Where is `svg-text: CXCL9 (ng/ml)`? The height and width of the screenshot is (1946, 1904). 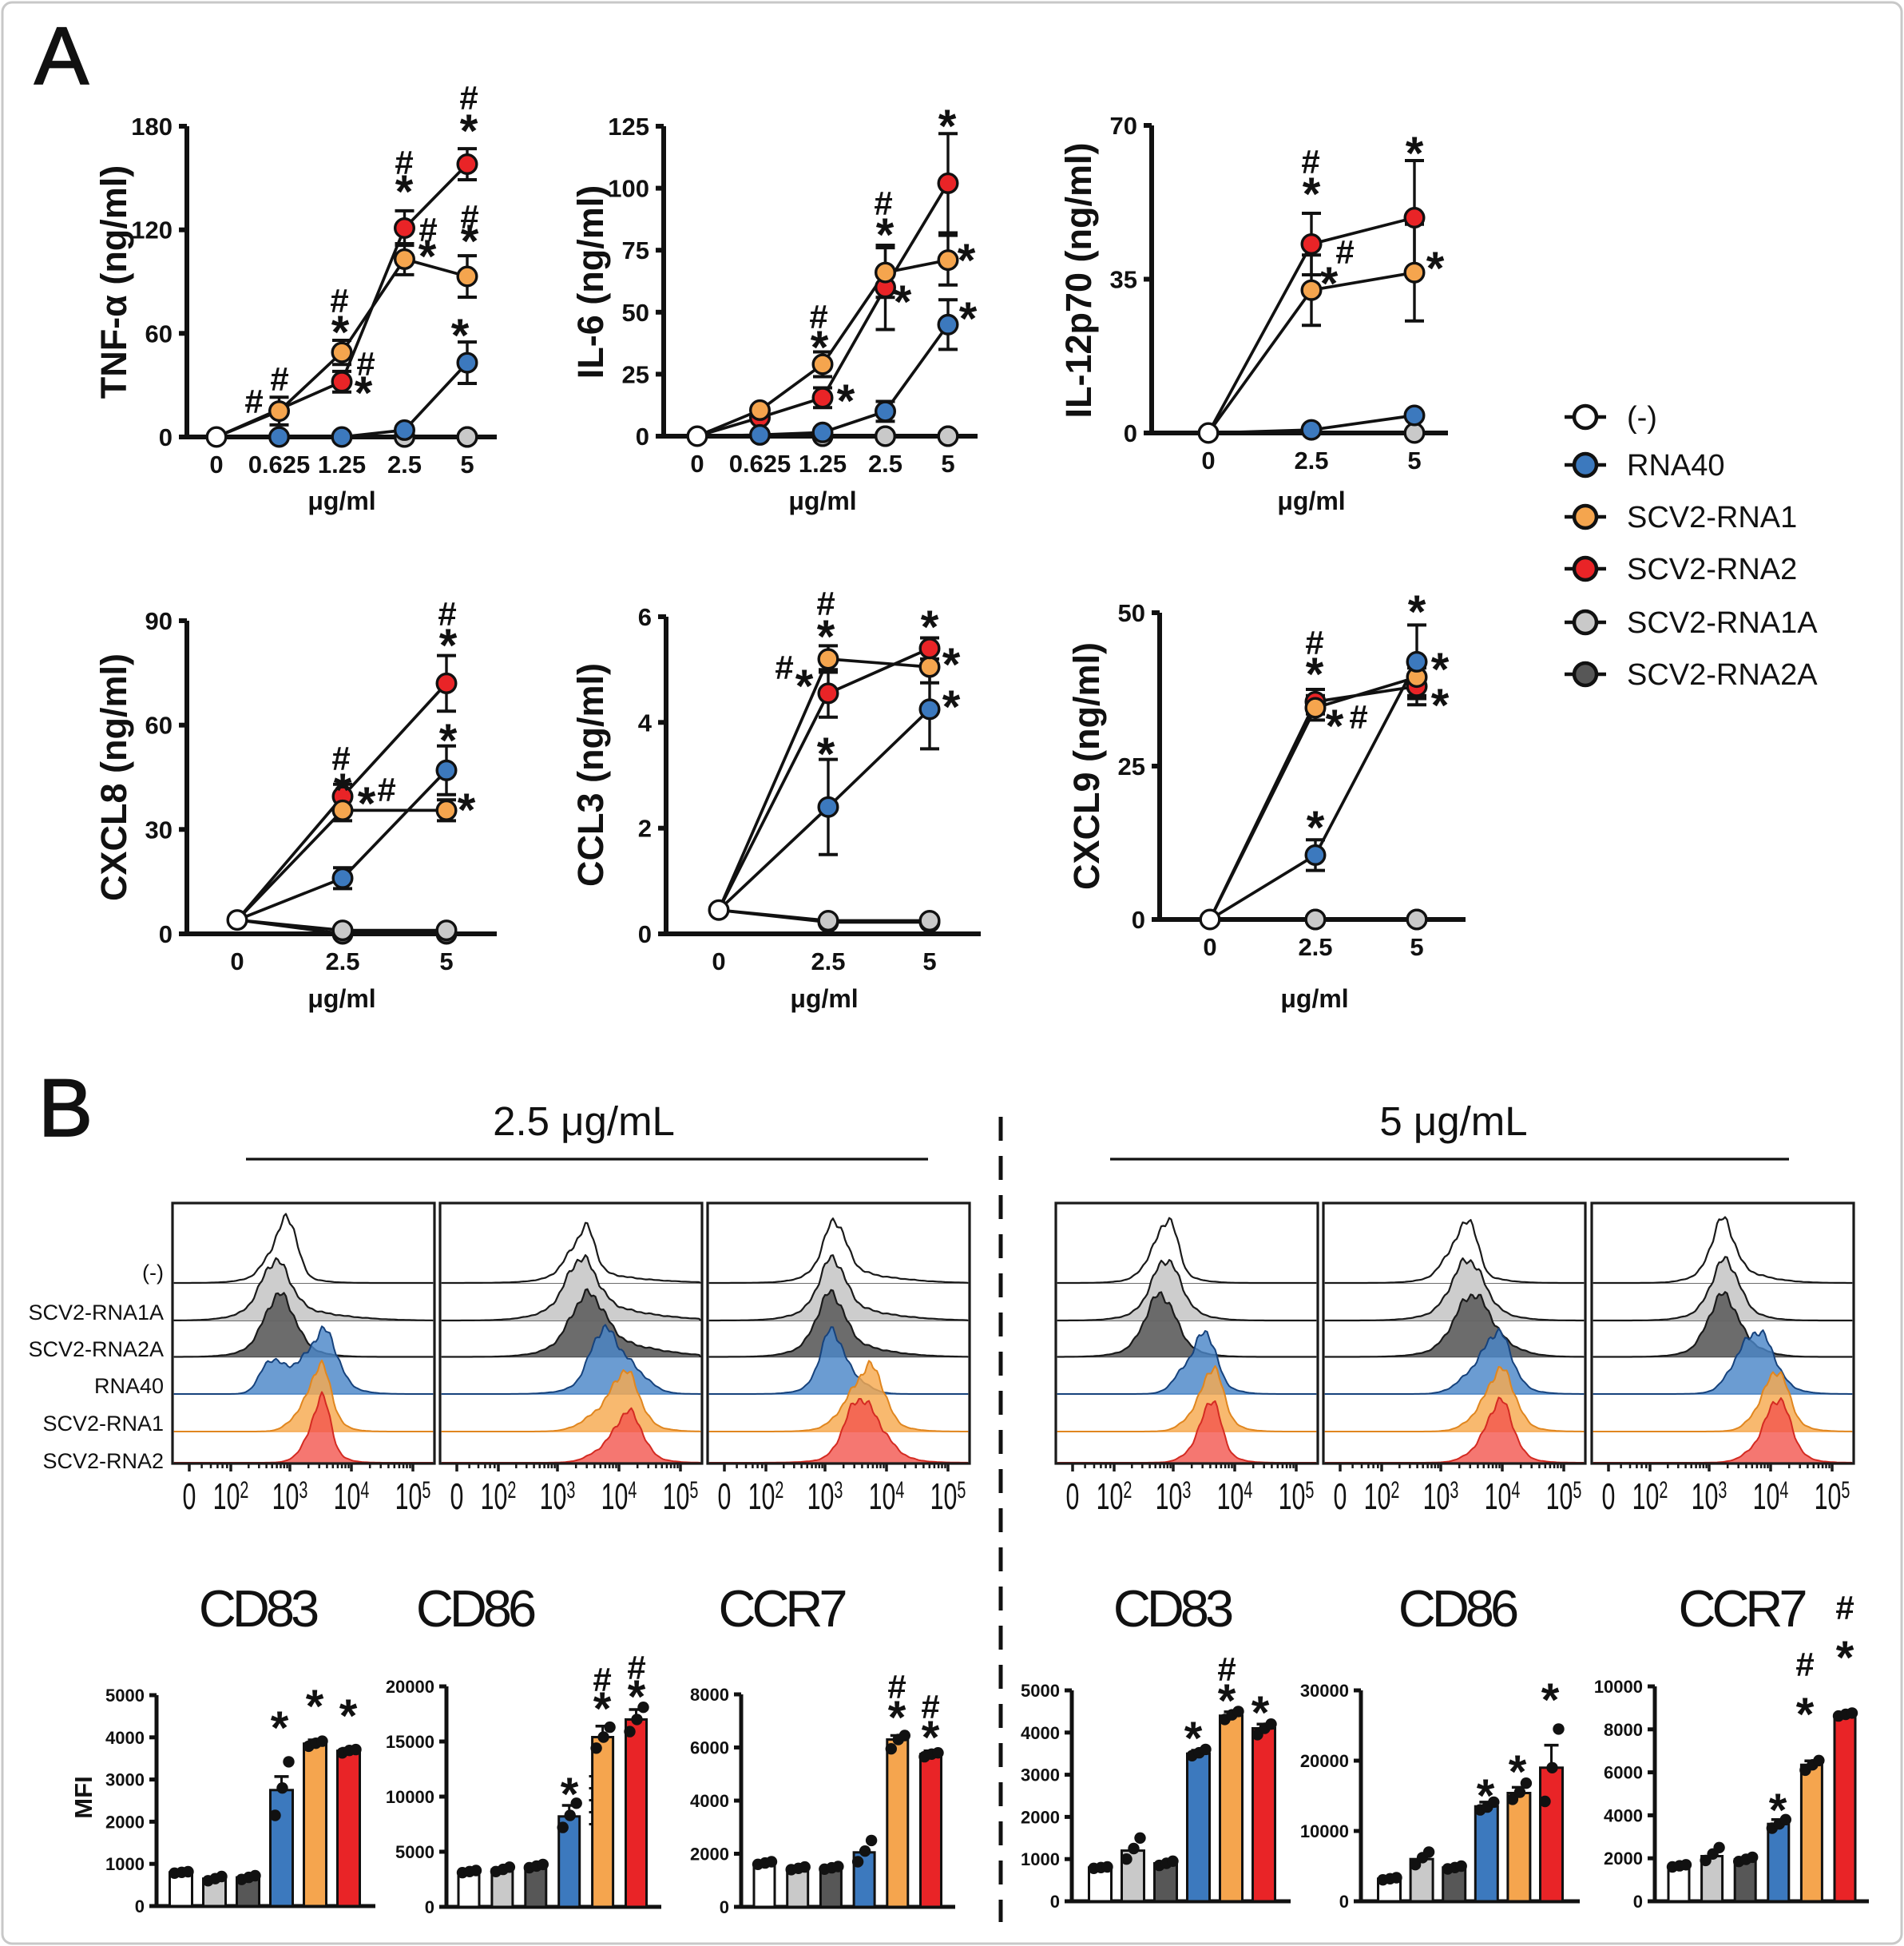 svg-text: CXCL9 (ng/ml) is located at coordinates (1086, 766).